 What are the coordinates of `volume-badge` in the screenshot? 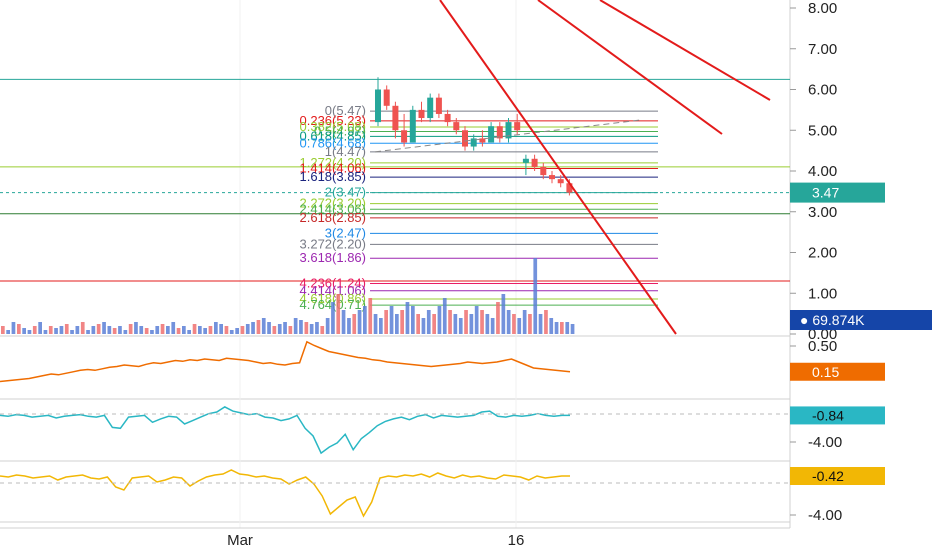 It's located at (861, 320).